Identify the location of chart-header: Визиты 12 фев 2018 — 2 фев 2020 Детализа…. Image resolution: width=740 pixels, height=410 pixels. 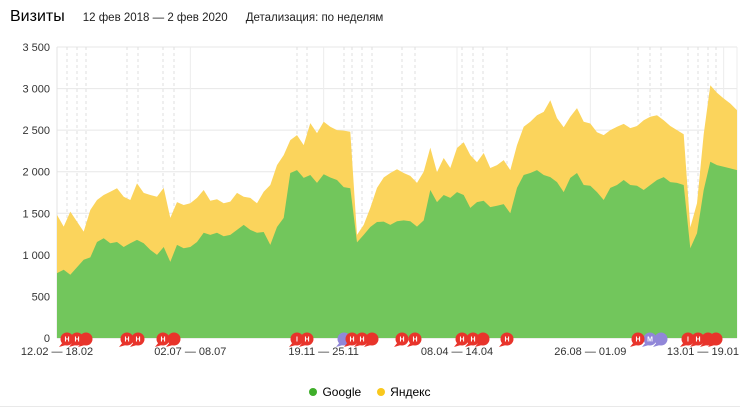
(196, 17).